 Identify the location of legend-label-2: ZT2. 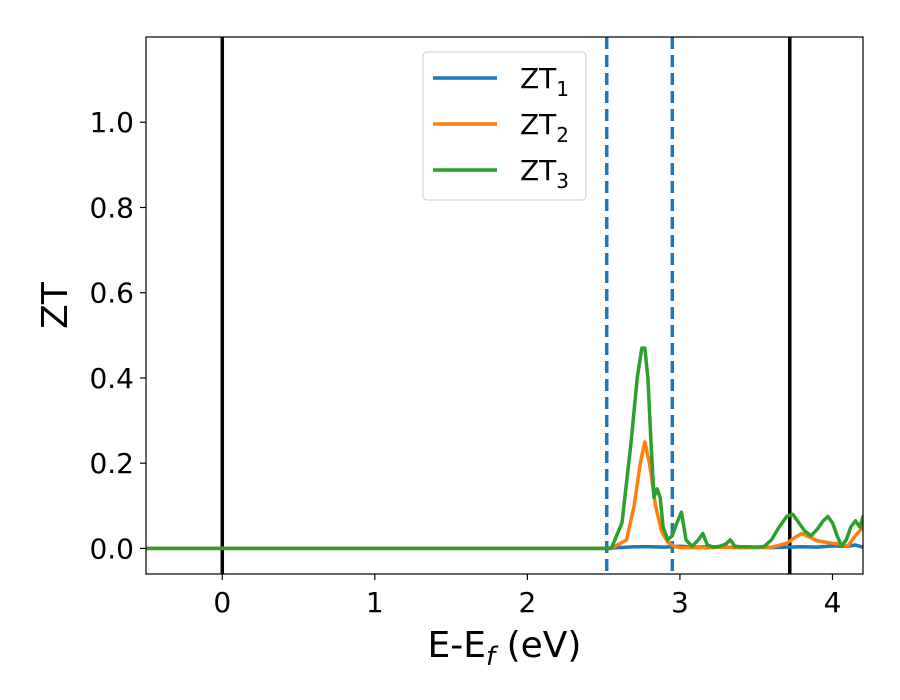
(544, 127).